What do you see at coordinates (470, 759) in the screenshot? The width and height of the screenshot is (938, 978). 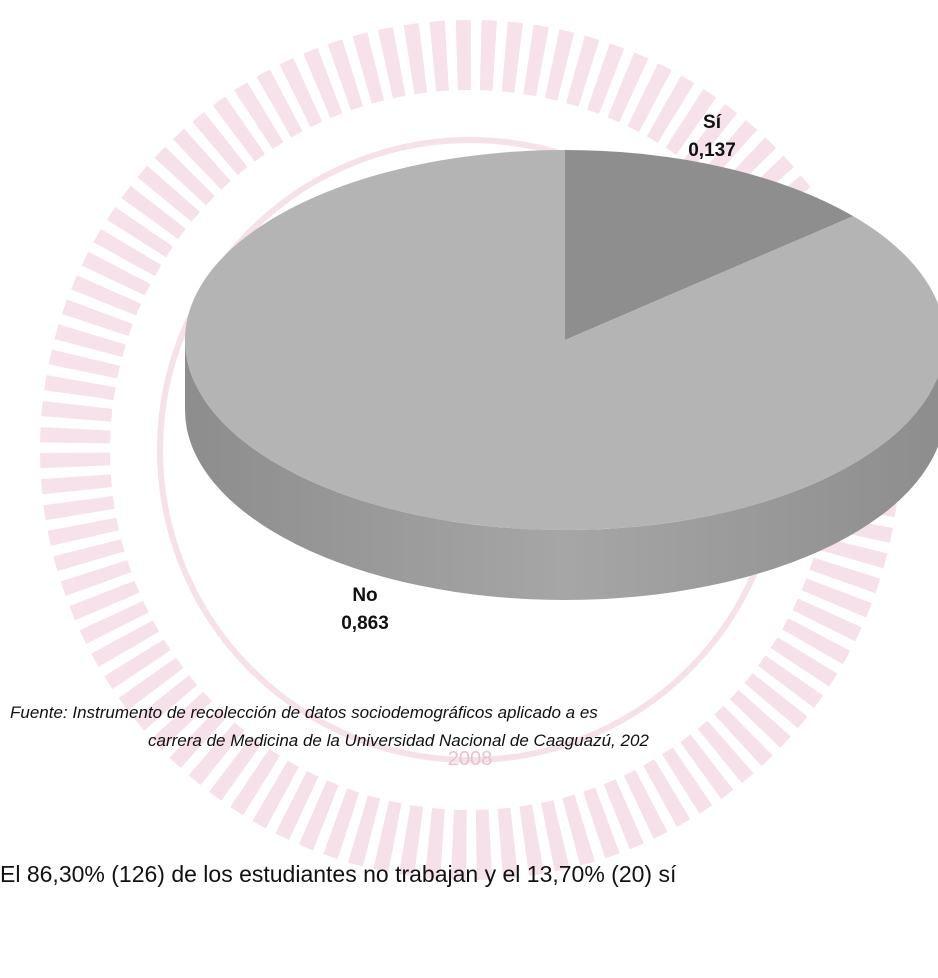 I see `watermark-year: 2008` at bounding box center [470, 759].